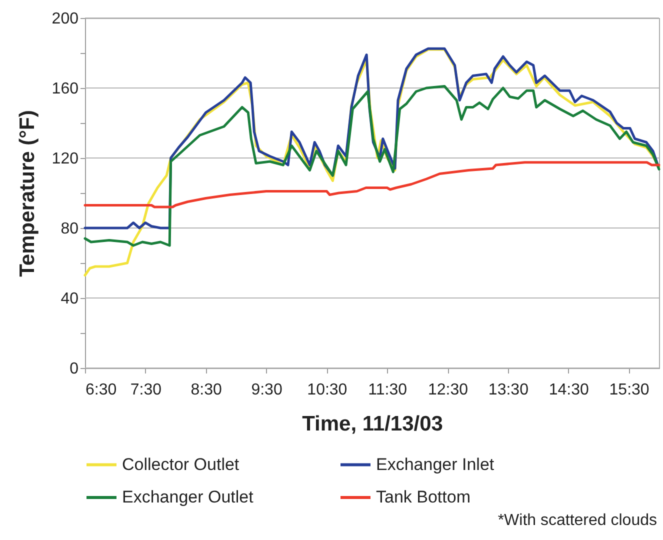 This screenshot has height=540, width=663. Describe the element at coordinates (27, 193) in the screenshot. I see `y-axis-title: Temperature (°F)` at that location.